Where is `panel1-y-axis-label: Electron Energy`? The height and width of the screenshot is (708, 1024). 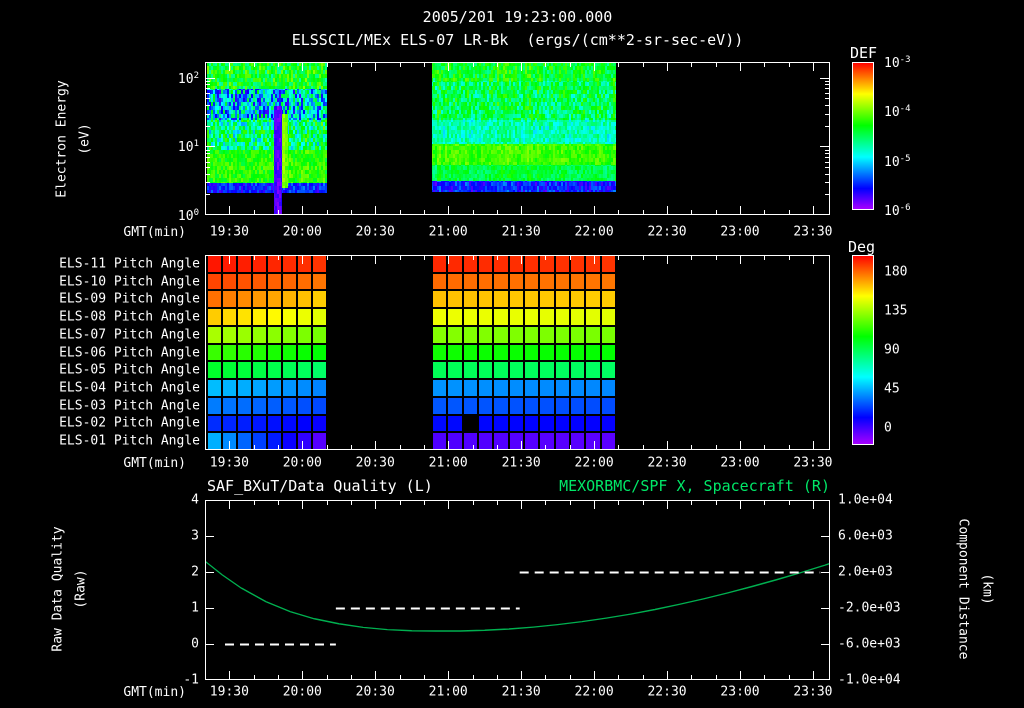
panel1-y-axis-label: Electron Energy is located at coordinates (62, 139).